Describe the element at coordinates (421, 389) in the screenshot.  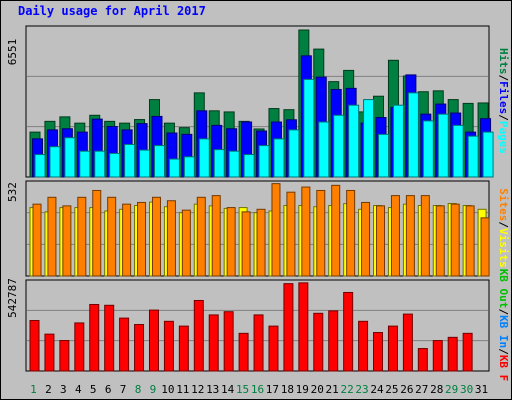
I see `x-tick-label-27: 27` at that location.